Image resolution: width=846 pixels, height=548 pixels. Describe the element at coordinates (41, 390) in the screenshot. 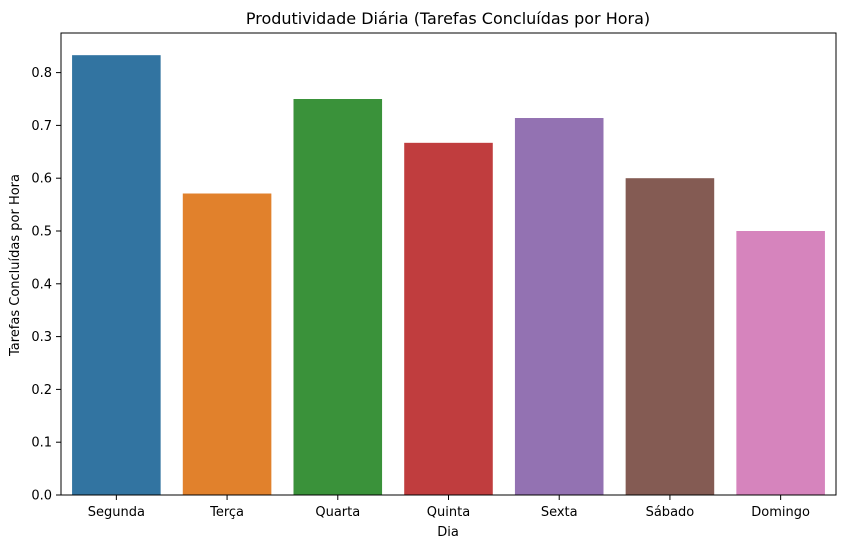

I see `y-tick-label: 0.2` at that location.